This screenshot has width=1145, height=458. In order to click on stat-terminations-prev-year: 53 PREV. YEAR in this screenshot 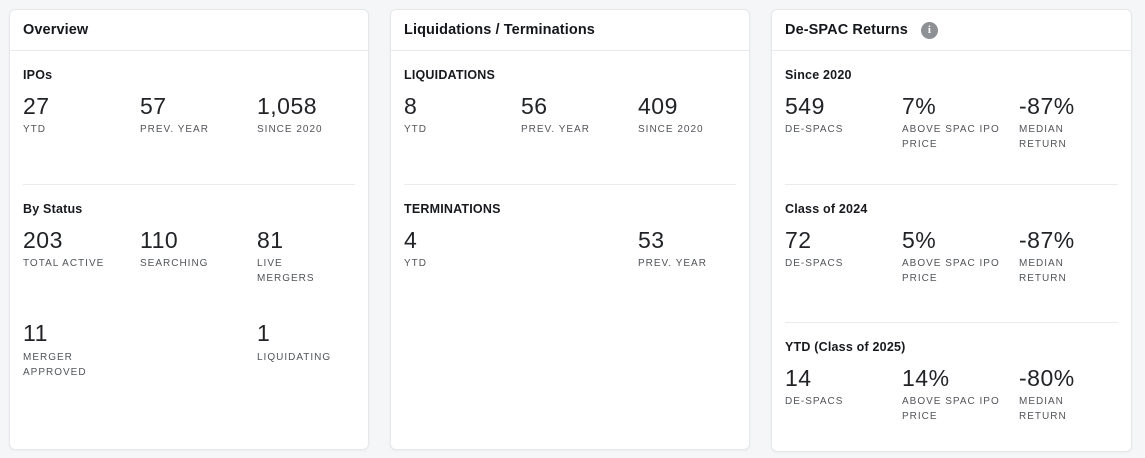, I will do `click(687, 249)`.